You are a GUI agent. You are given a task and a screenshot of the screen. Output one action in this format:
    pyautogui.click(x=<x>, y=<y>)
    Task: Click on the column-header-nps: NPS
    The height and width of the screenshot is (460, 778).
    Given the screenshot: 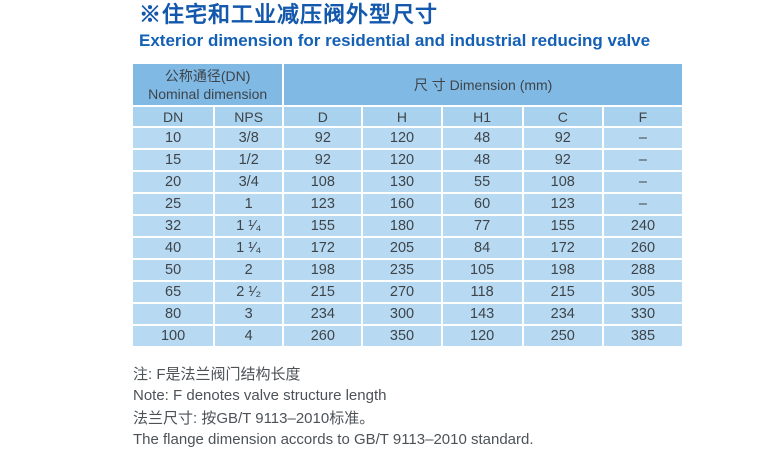 What is the action you would take?
    pyautogui.click(x=249, y=116)
    